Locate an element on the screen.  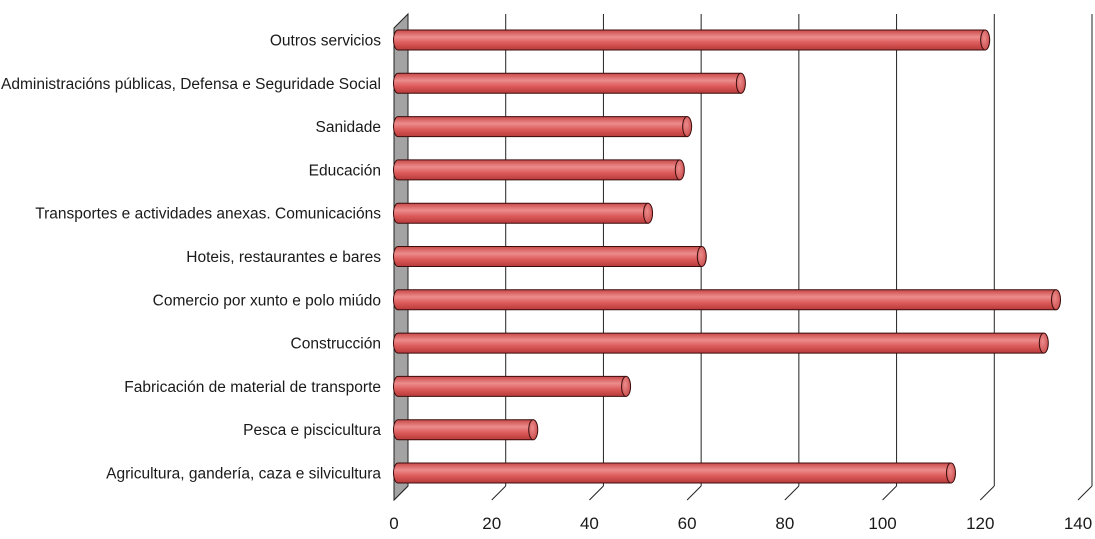
category-label: Pesca e piscicultura is located at coordinates (312, 430).